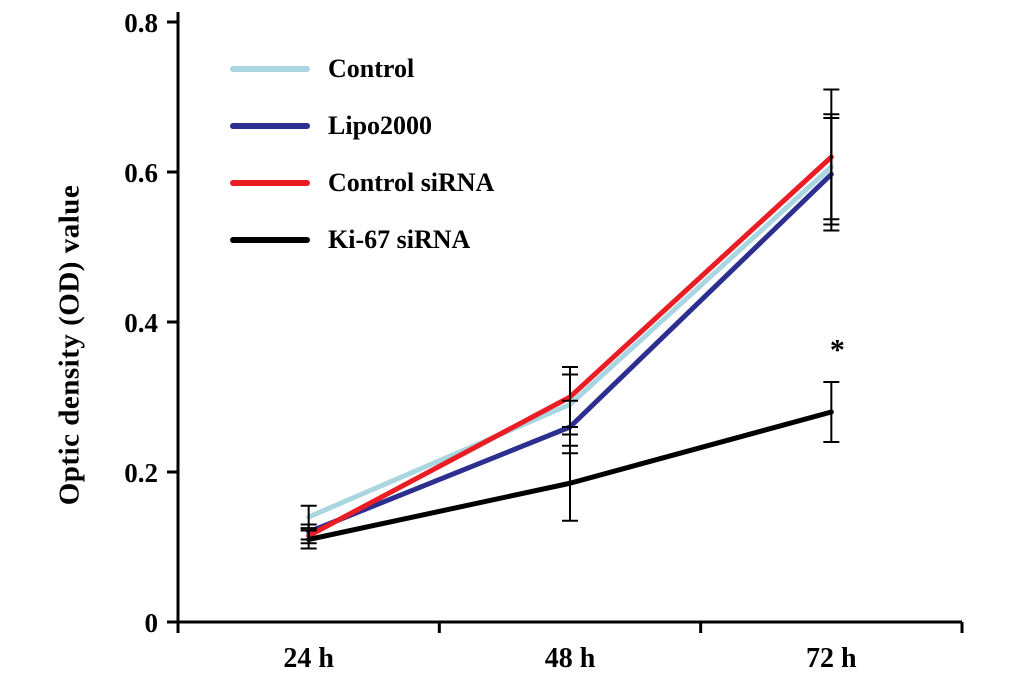  I want to click on legend-item-ki67-sirna: Ki-67 siRNA, so click(362, 239).